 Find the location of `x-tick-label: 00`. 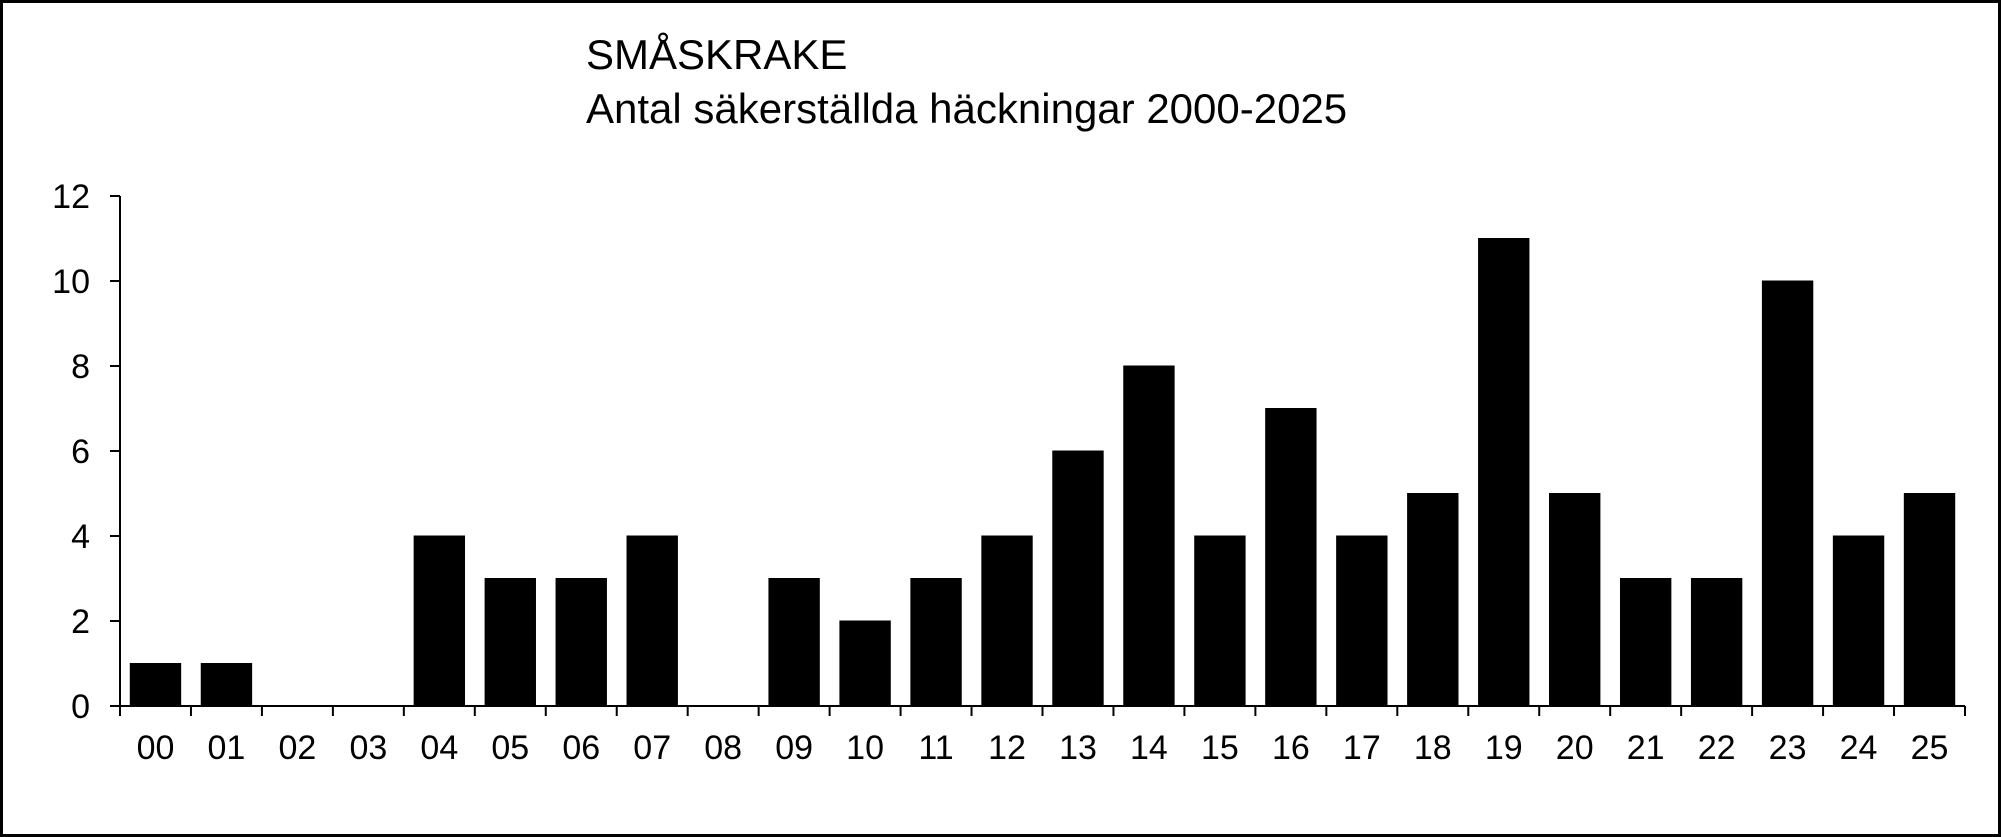

x-tick-label: 00 is located at coordinates (156, 748).